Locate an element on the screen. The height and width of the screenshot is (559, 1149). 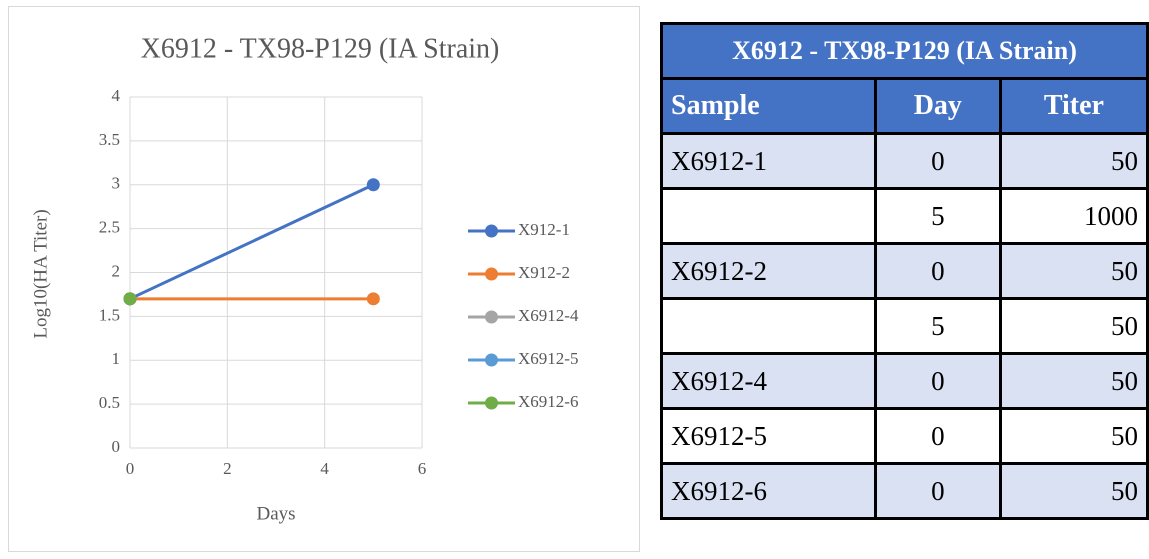
x-tick-label: 6 is located at coordinates (422, 468).